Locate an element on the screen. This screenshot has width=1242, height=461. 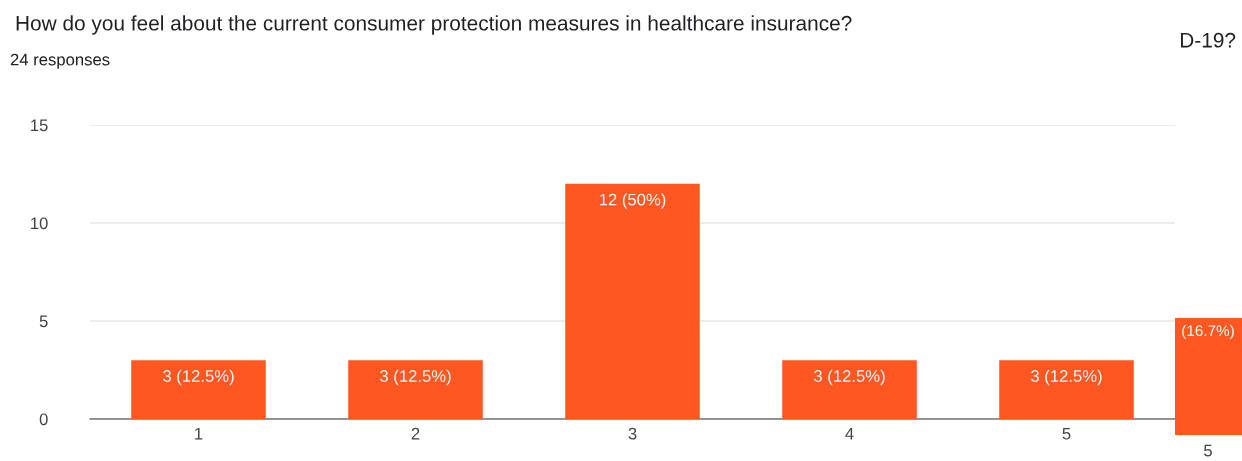
text: D-19? is located at coordinates (1208, 40).